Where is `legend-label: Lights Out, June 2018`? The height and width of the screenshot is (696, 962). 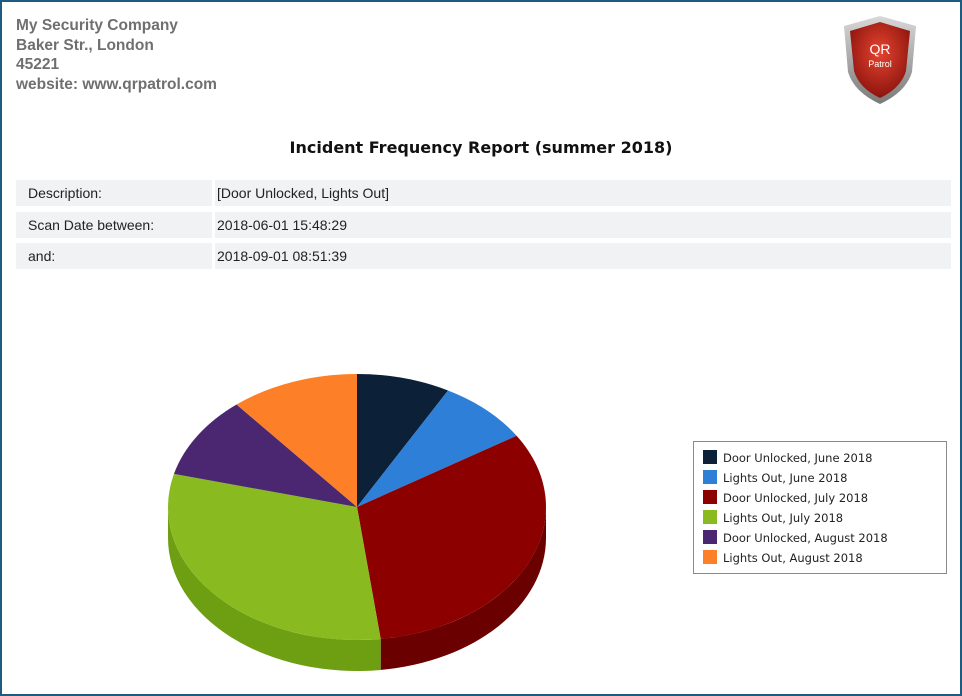
legend-label: Lights Out, June 2018 is located at coordinates (785, 478).